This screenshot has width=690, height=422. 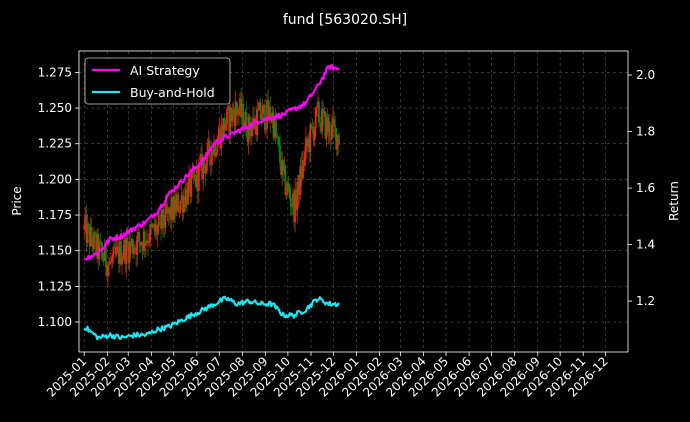 What do you see at coordinates (55, 179) in the screenshot?
I see `y-left-tick-label: 1.200` at bounding box center [55, 179].